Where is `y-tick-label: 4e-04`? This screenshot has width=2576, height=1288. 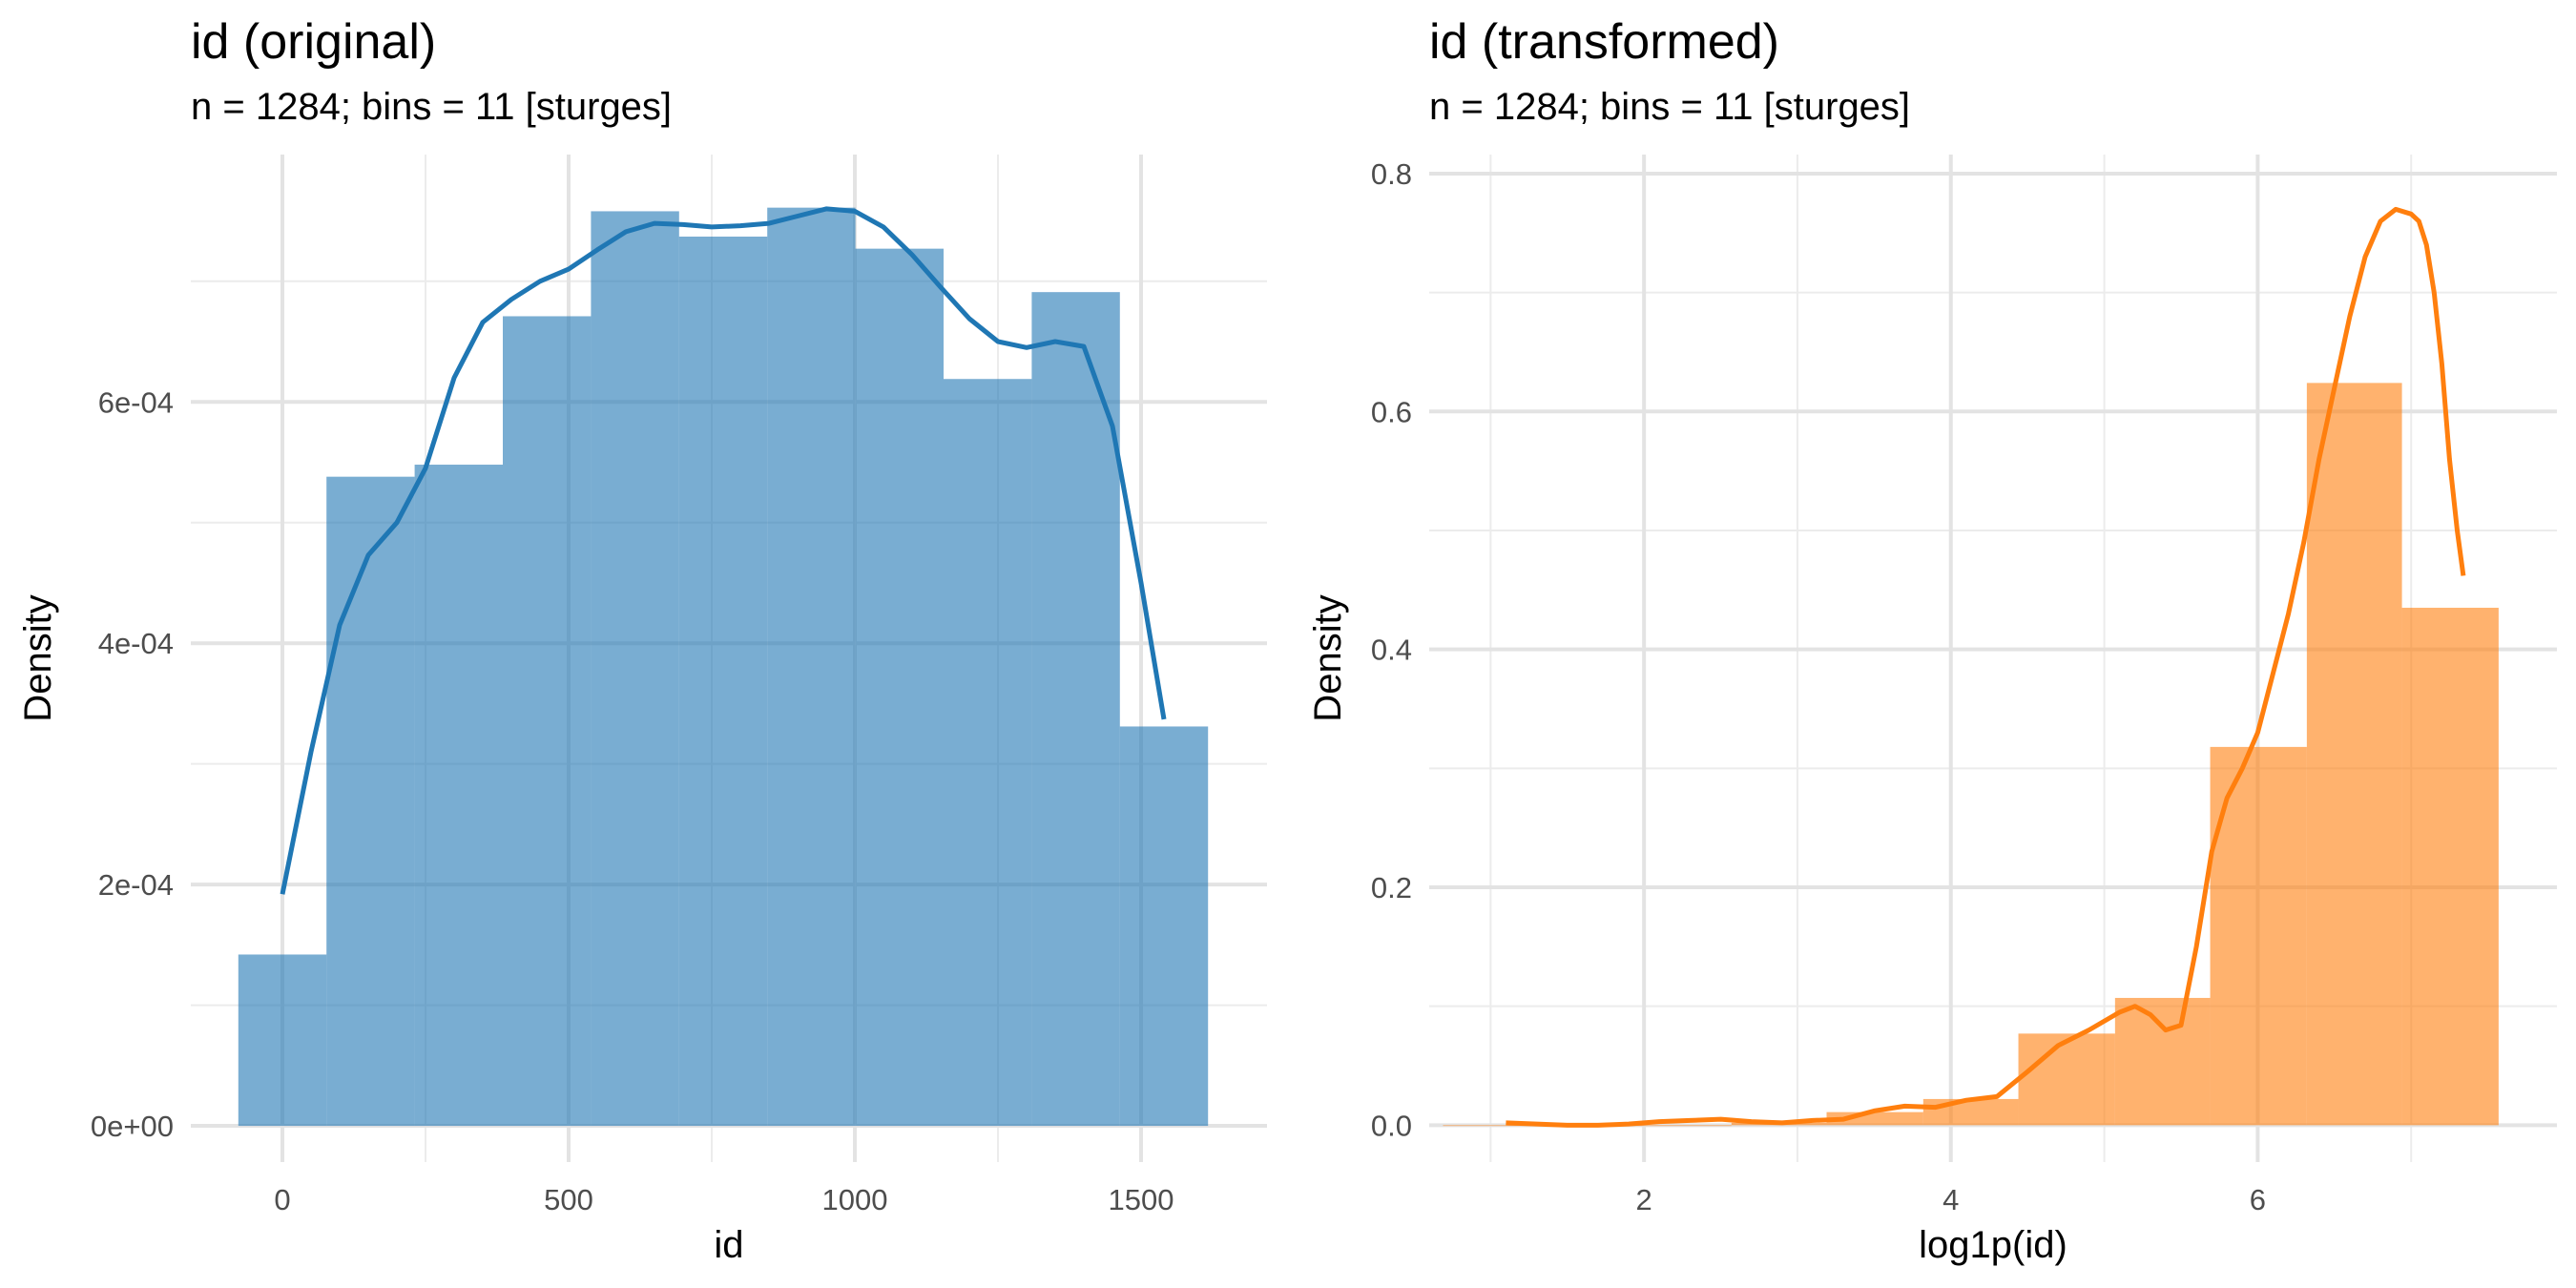 y-tick-label: 4e-04 is located at coordinates (136, 643).